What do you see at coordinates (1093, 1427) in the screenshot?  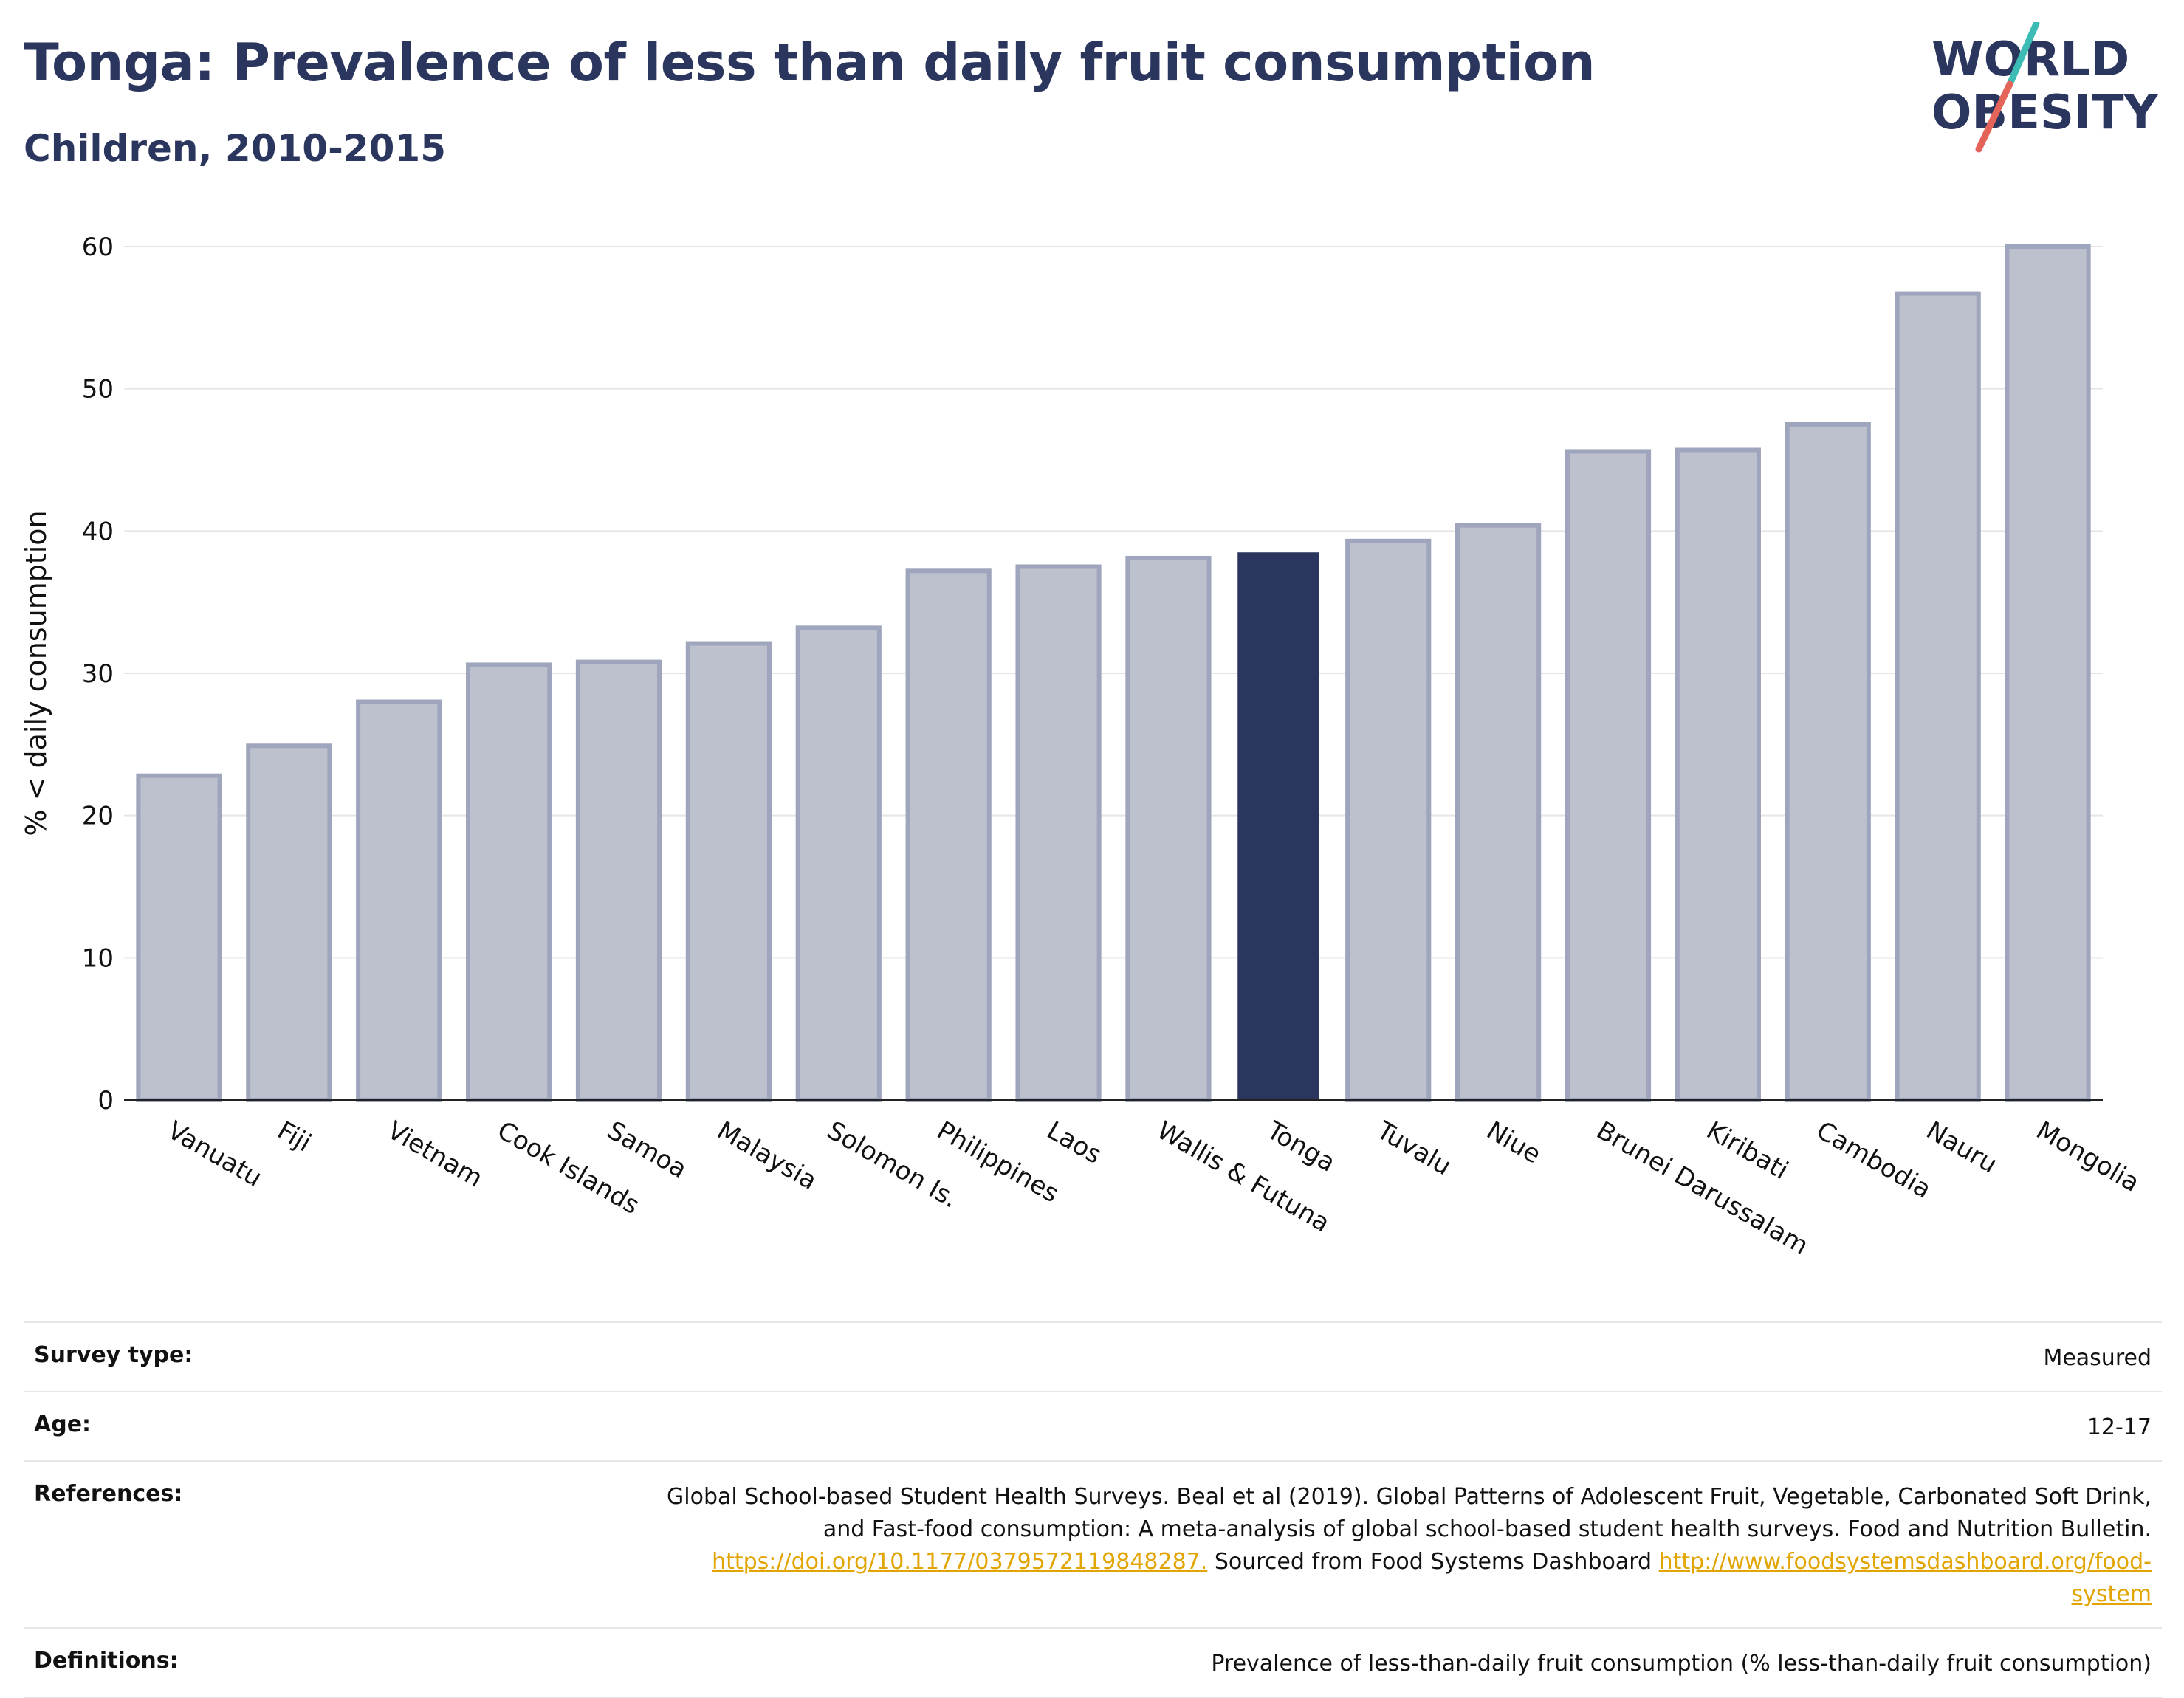 I see `age-row: Age: 12-17` at bounding box center [1093, 1427].